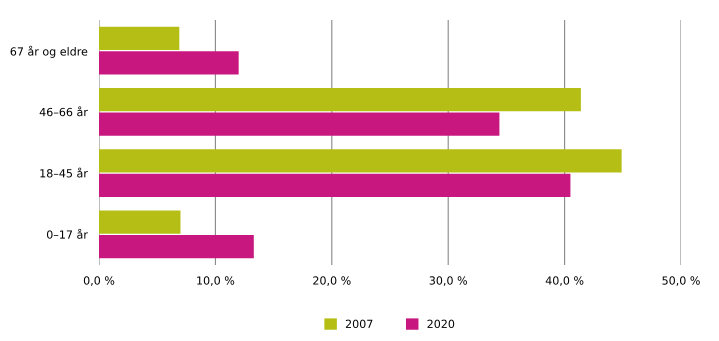 This screenshot has height=341, width=719. Describe the element at coordinates (448, 281) in the screenshot. I see `x-tick-label: 30,0 %` at that location.